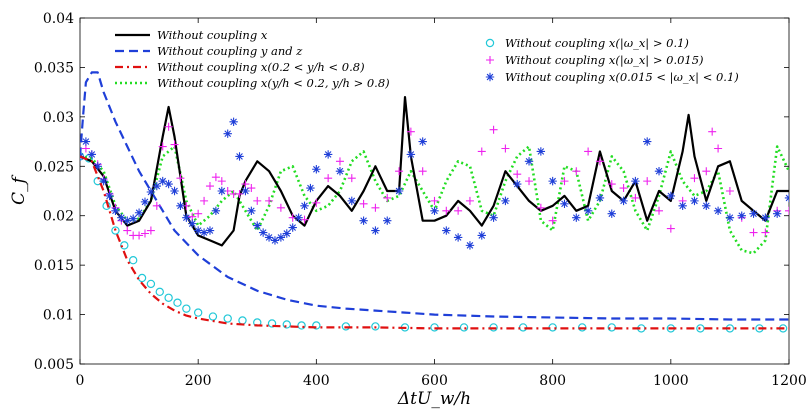  I want to click on legend-label: Without coupling y and z, so click(230, 51).